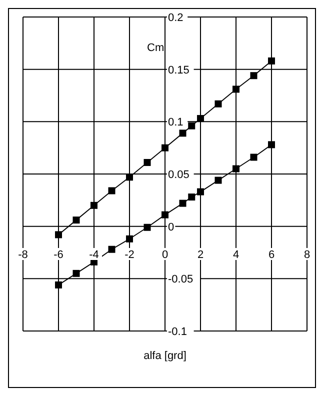 Image resolution: width=322 pixels, height=394 pixels. I want to click on y-tick-label: 0.05, so click(179, 175).